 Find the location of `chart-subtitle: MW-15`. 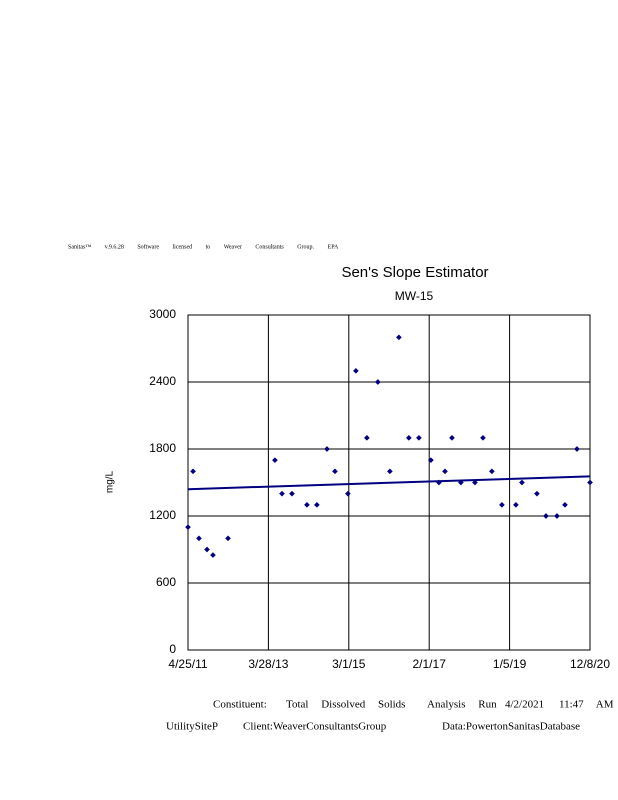

chart-subtitle: MW-15 is located at coordinates (414, 296).